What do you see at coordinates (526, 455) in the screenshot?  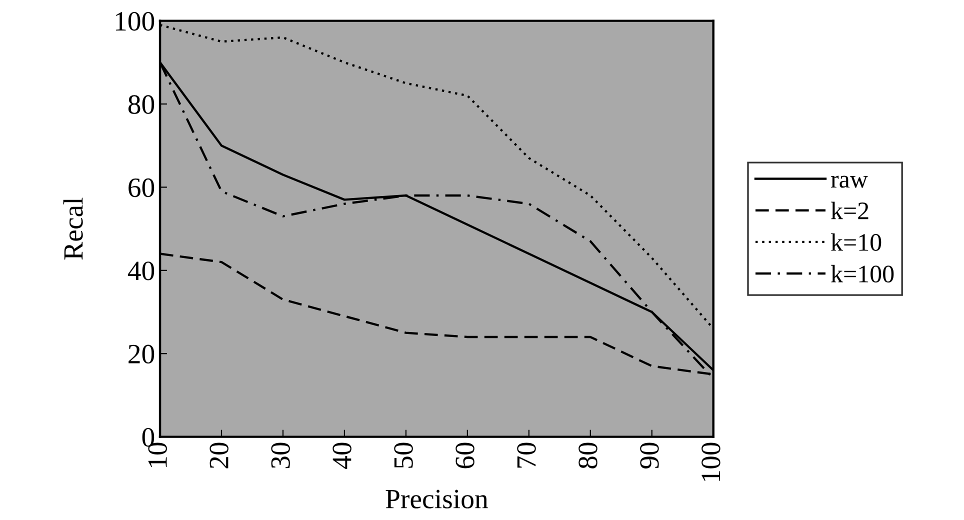 I see `x-tick-label: 70` at bounding box center [526, 455].